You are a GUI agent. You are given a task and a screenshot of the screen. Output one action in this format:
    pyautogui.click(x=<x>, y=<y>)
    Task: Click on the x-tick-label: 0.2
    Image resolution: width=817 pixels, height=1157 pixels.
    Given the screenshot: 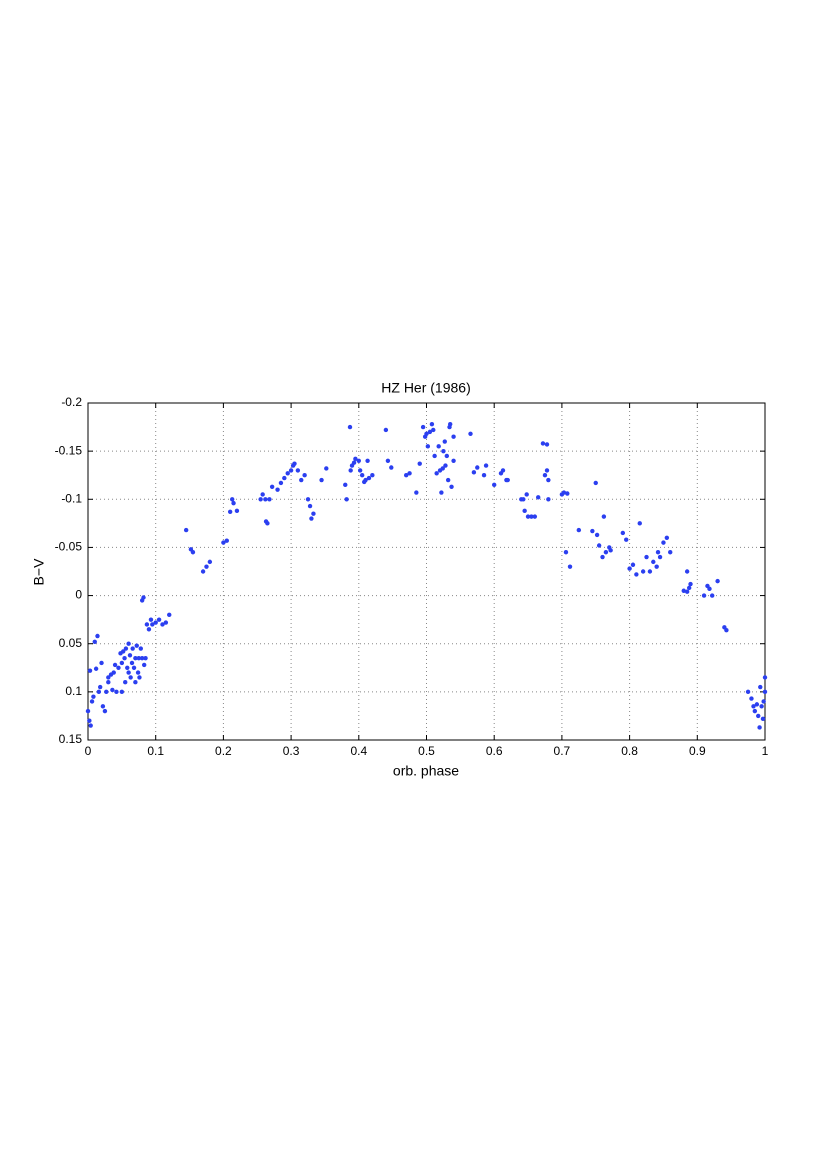 What is the action you would take?
    pyautogui.click(x=223, y=751)
    